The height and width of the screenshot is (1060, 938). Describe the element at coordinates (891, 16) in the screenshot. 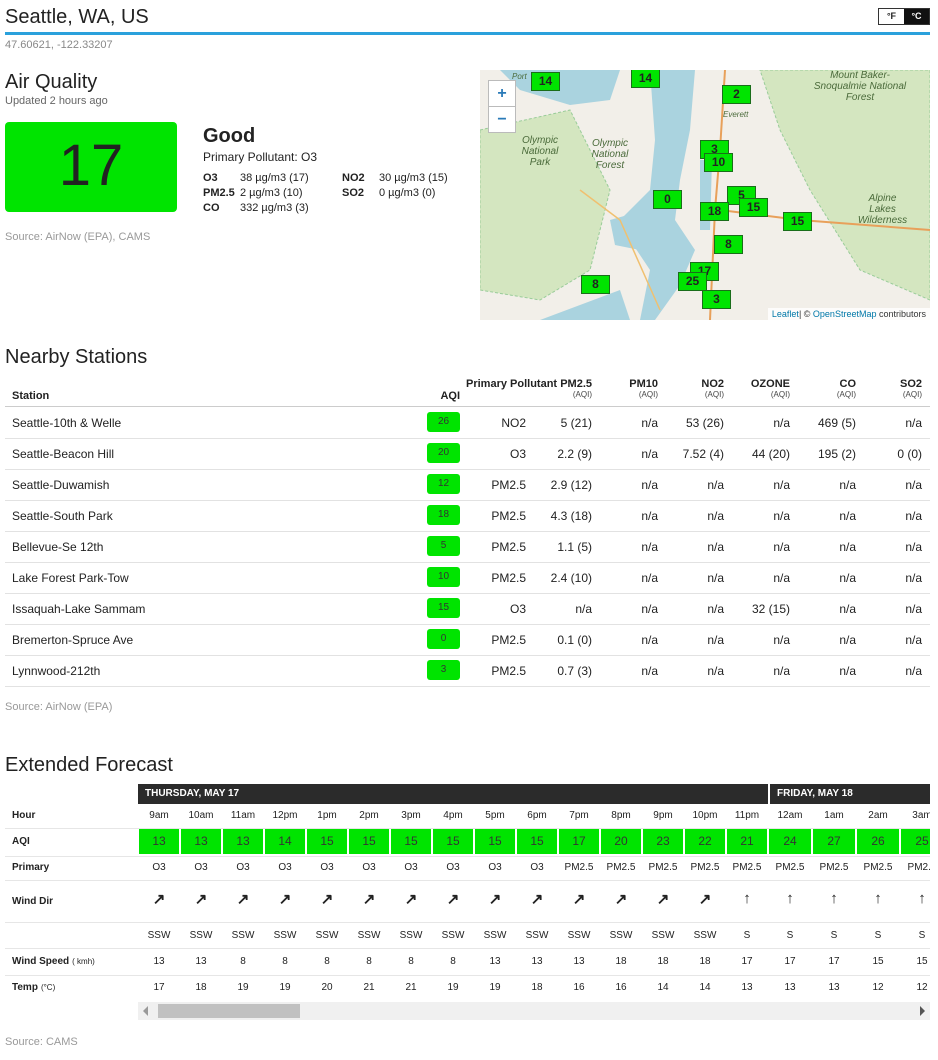

I see `unit-f: °F` at that location.